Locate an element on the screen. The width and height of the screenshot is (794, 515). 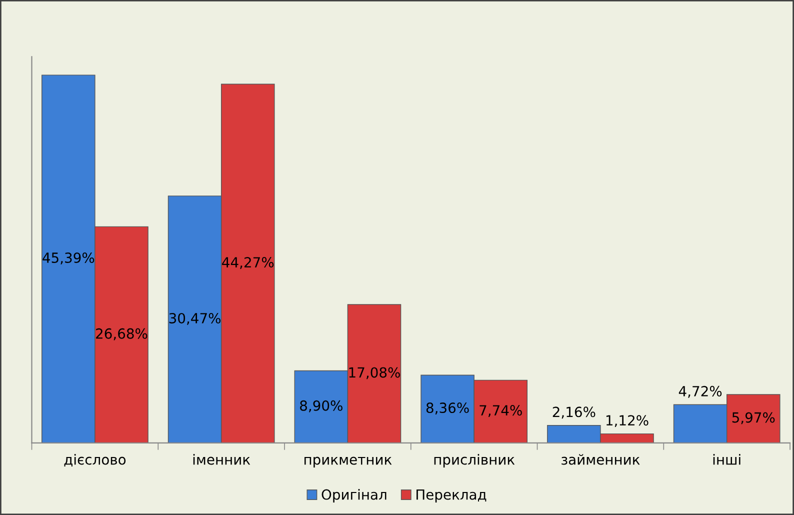
legend-label: Оригінал is located at coordinates (354, 495).